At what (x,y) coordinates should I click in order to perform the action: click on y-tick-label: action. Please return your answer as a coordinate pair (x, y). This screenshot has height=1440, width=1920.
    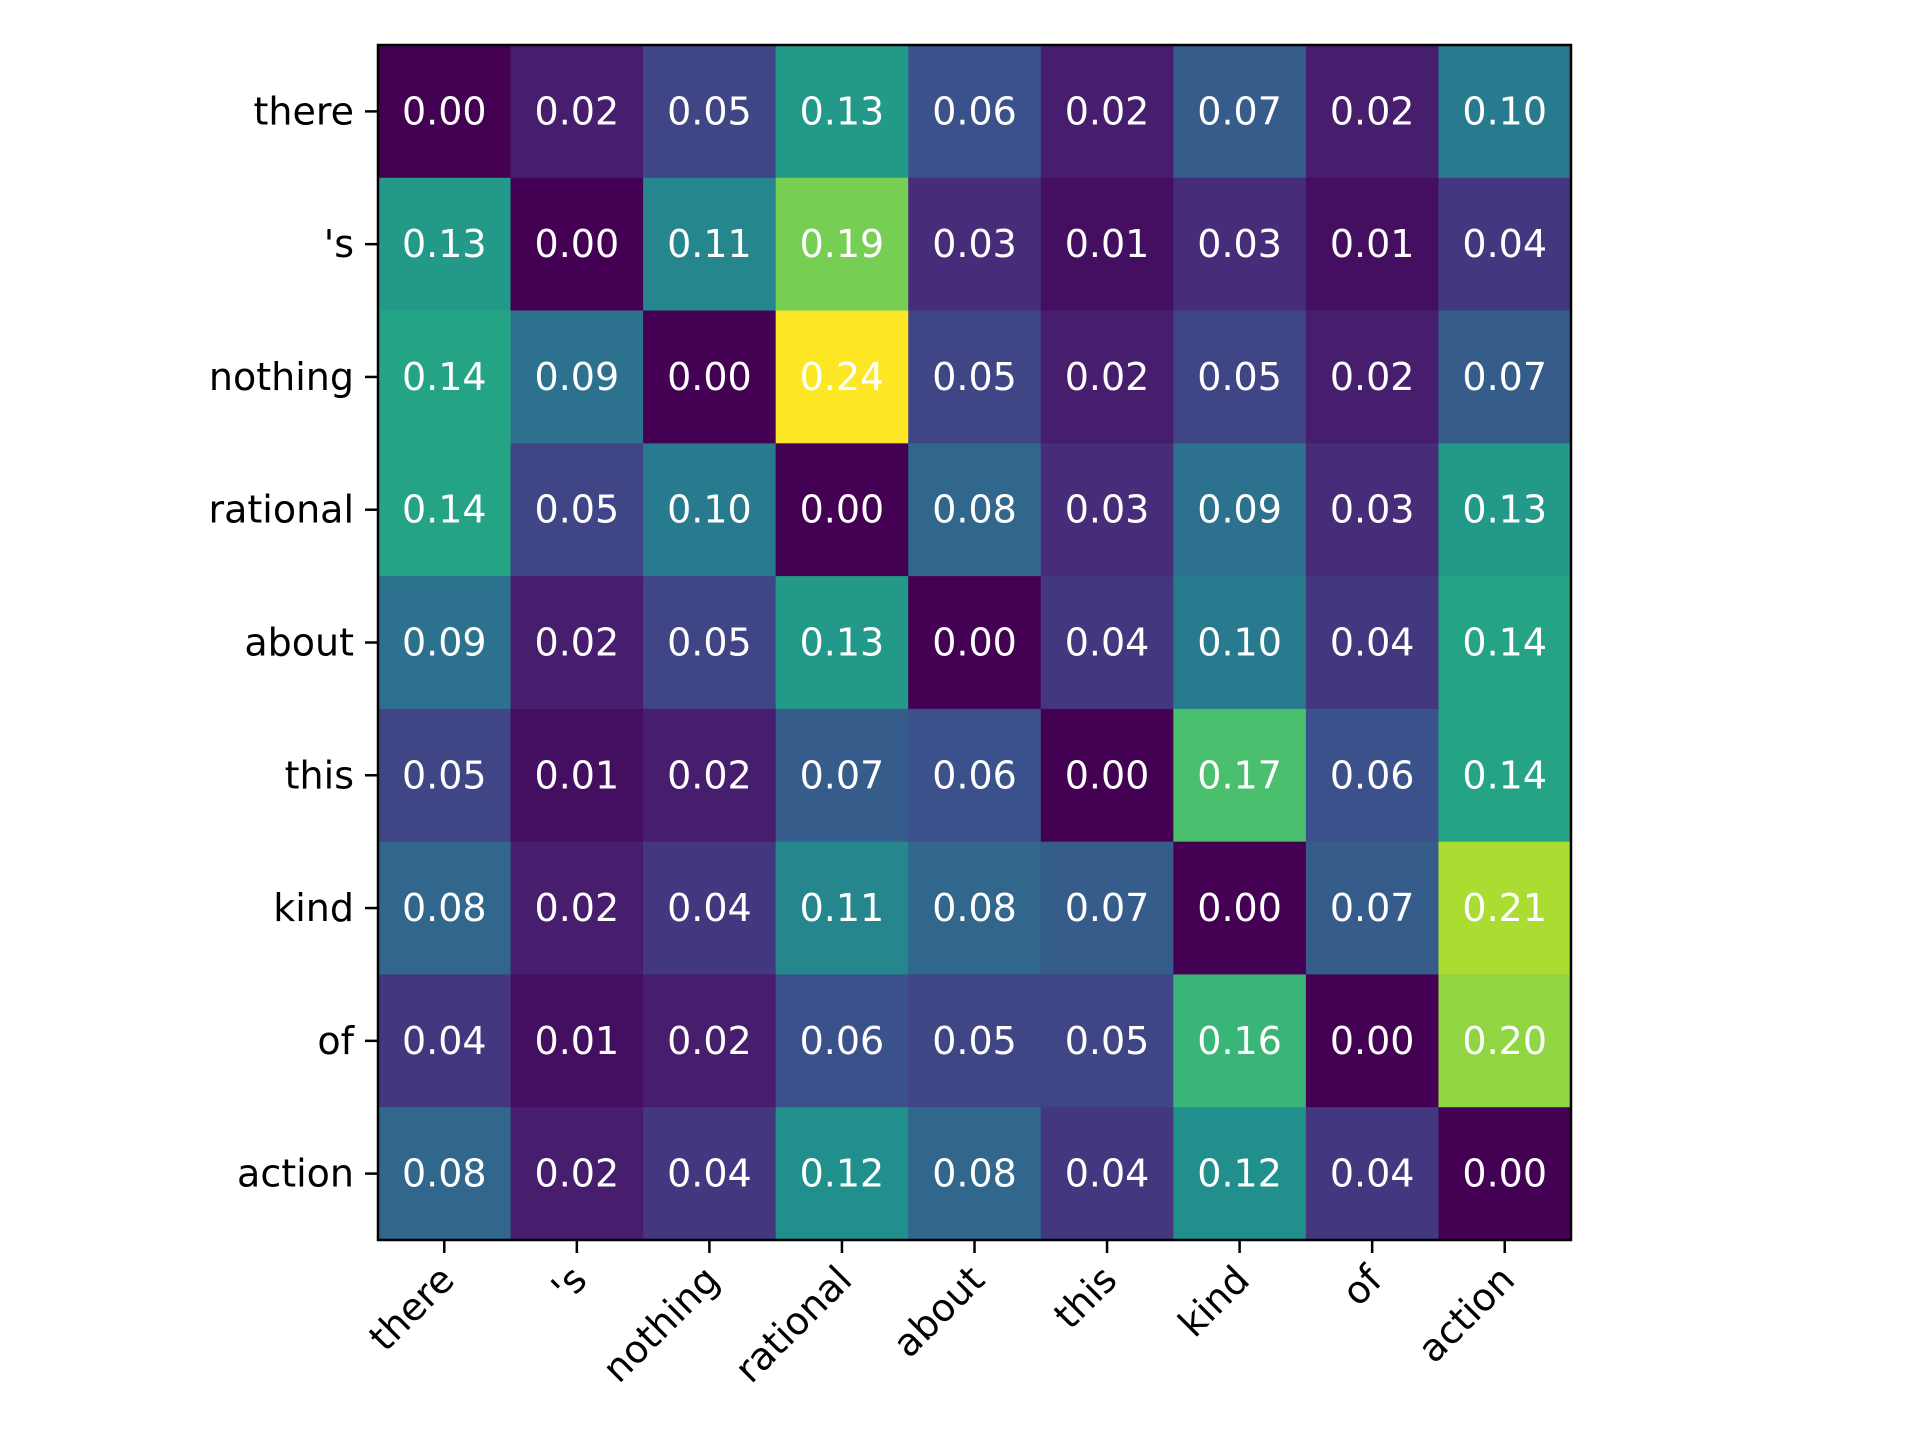
    Looking at the image, I should click on (295, 1174).